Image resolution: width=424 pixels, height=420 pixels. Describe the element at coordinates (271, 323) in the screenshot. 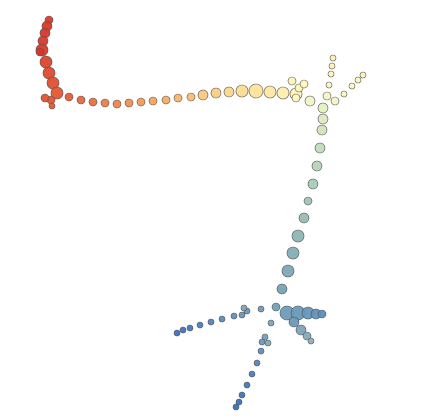

I see `blue-stub-dot` at that location.